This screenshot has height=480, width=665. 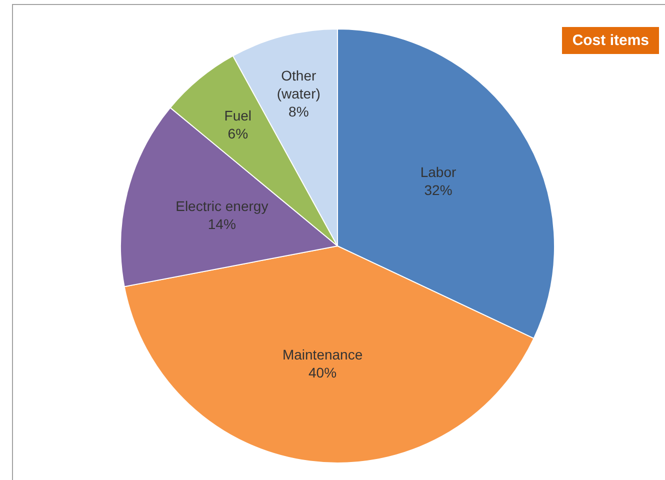 I want to click on data-label: 6%, so click(x=238, y=133).